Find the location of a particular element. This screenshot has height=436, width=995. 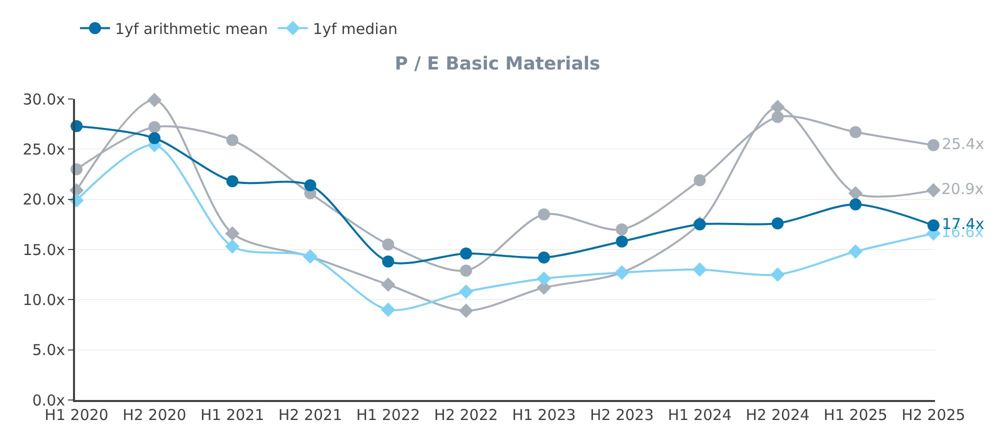

data-label: 25.4x is located at coordinates (963, 143).